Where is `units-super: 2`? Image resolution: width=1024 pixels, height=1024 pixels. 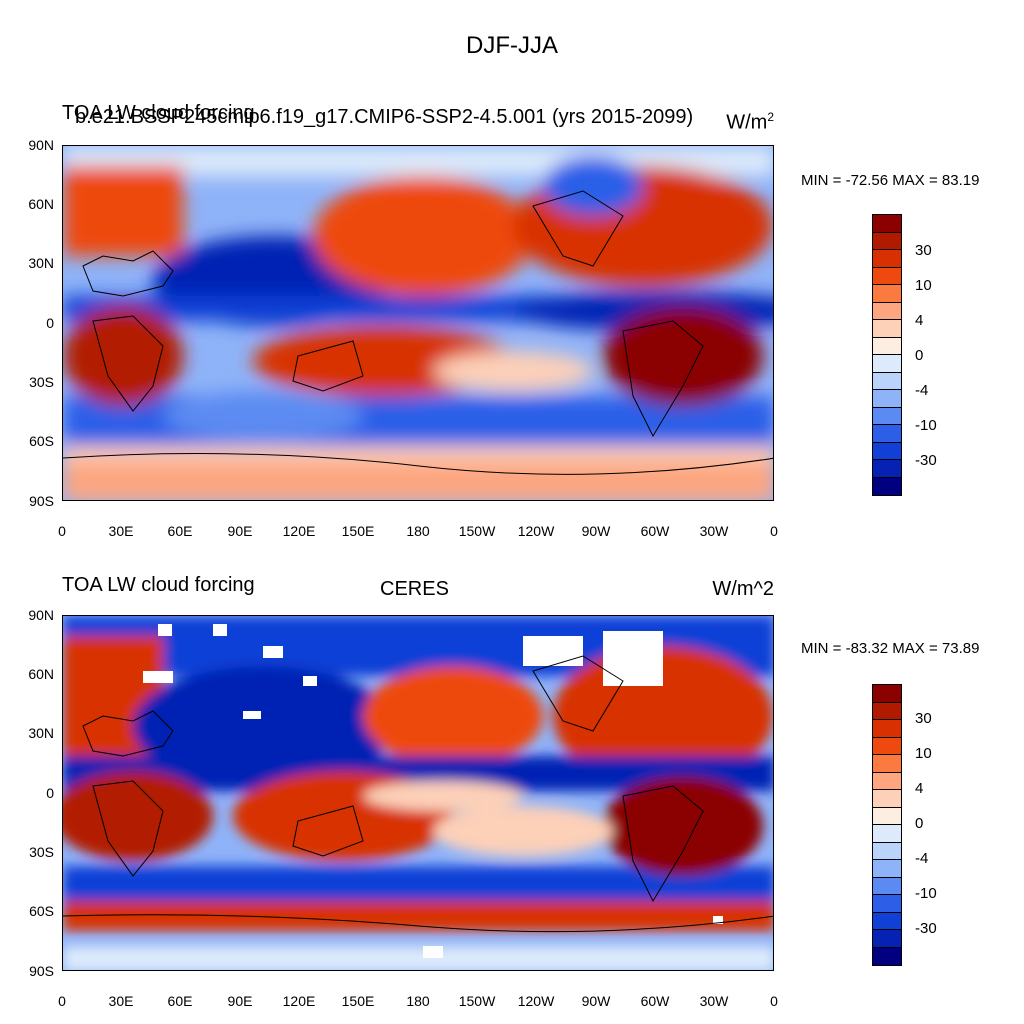 units-super: 2 is located at coordinates (770, 117).